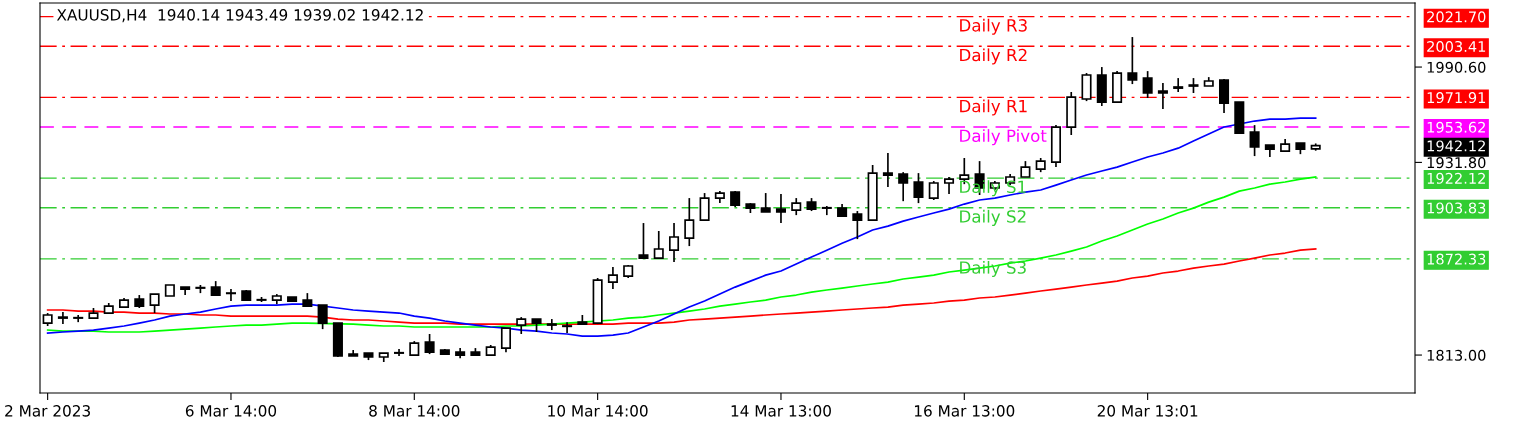 This screenshot has height=434, width=1537. What do you see at coordinates (993, 107) in the screenshot?
I see `ref-line-label: Daily R1` at bounding box center [993, 107].